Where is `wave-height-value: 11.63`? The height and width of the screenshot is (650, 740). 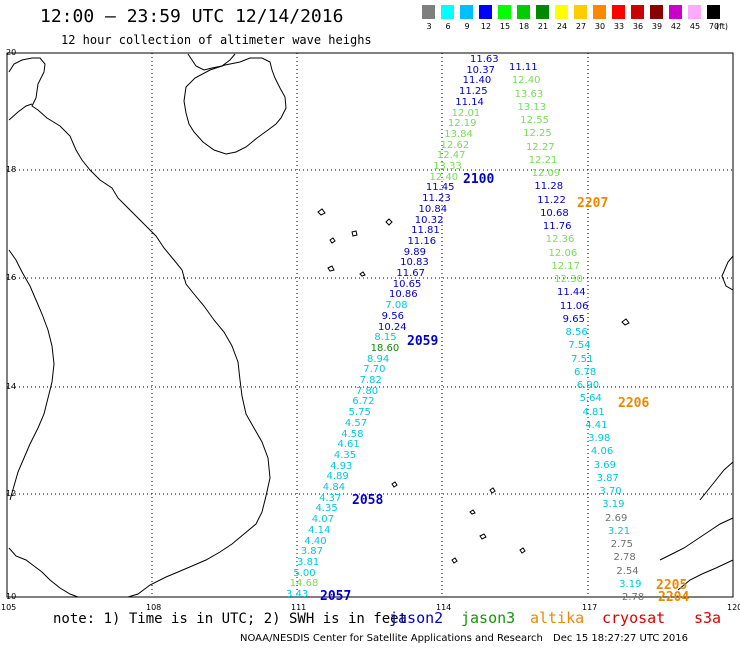 wave-height-value: 11.63 is located at coordinates (484, 59).